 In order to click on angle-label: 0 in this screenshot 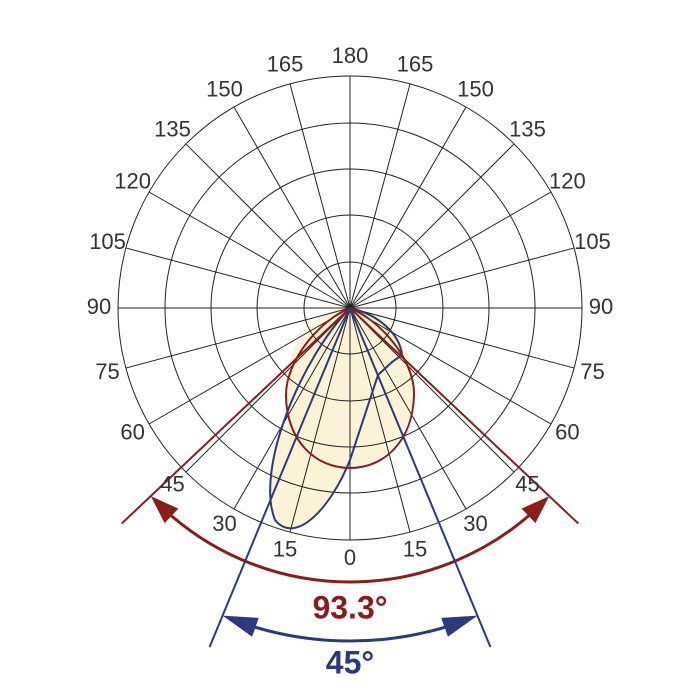, I will do `click(350, 557)`.